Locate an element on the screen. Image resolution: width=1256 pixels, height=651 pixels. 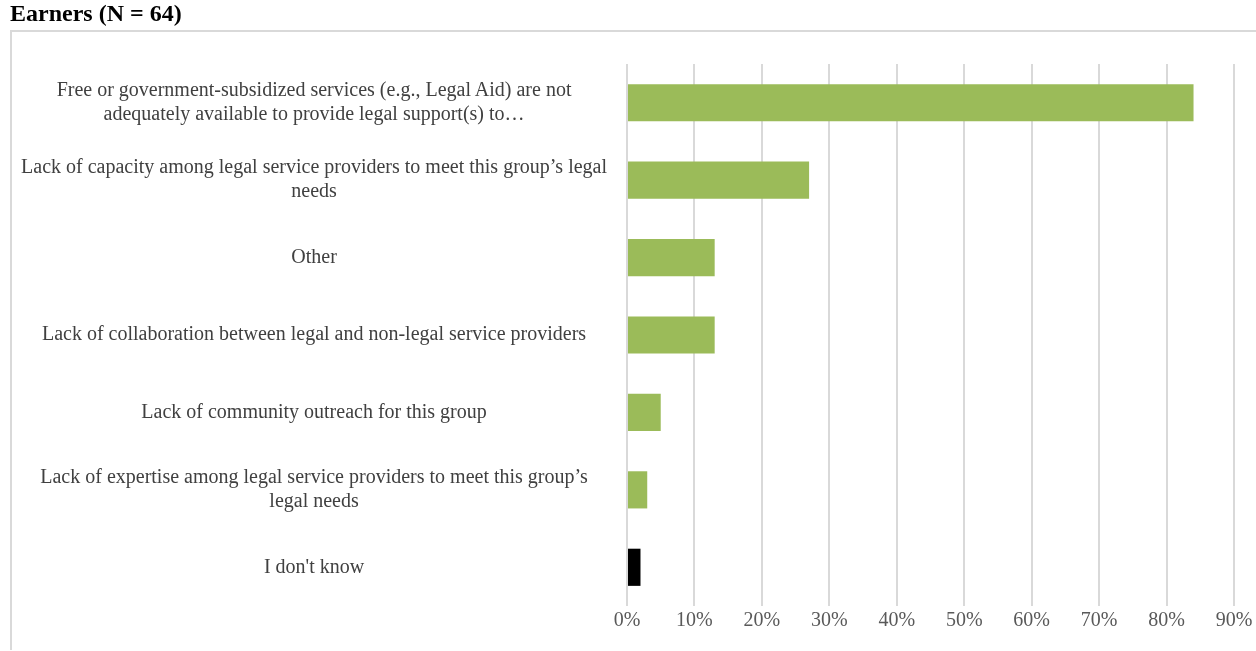
x-tick-label: 30% is located at coordinates (829, 619).